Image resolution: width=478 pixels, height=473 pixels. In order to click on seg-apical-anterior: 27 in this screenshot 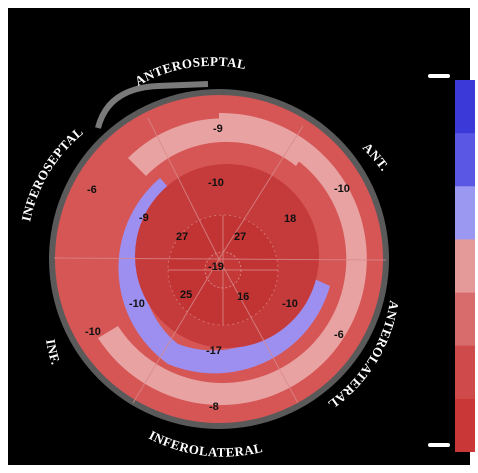, I will do `click(240, 237)`.